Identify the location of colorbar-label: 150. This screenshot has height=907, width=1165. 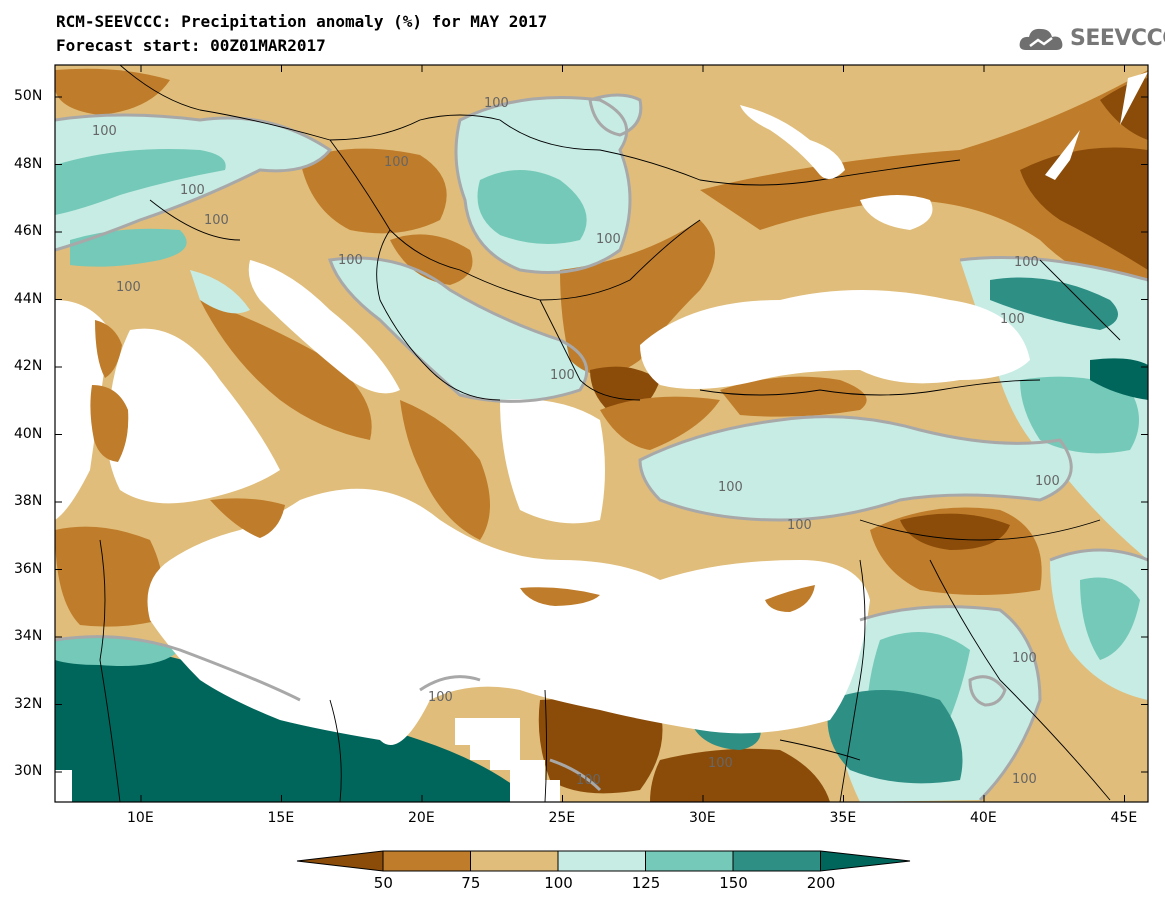
(733, 883).